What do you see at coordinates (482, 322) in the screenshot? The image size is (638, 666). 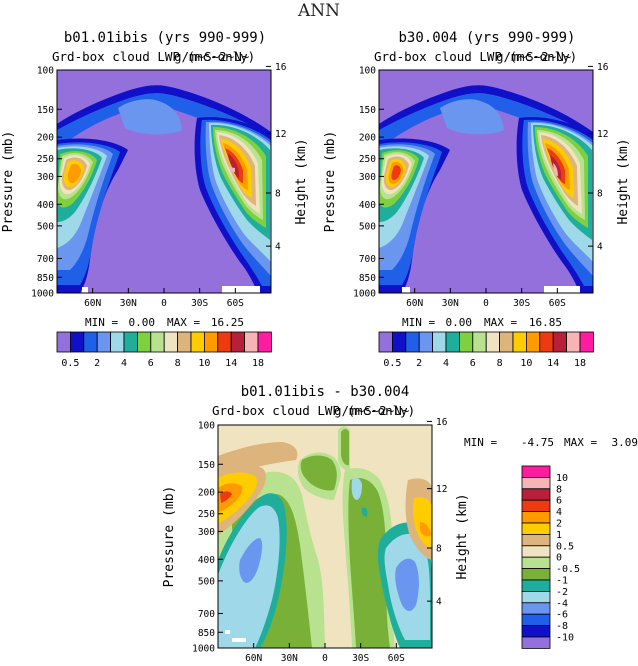 I see `panel-2-stats: MIN = 0.00 MAX = 16.85` at bounding box center [482, 322].